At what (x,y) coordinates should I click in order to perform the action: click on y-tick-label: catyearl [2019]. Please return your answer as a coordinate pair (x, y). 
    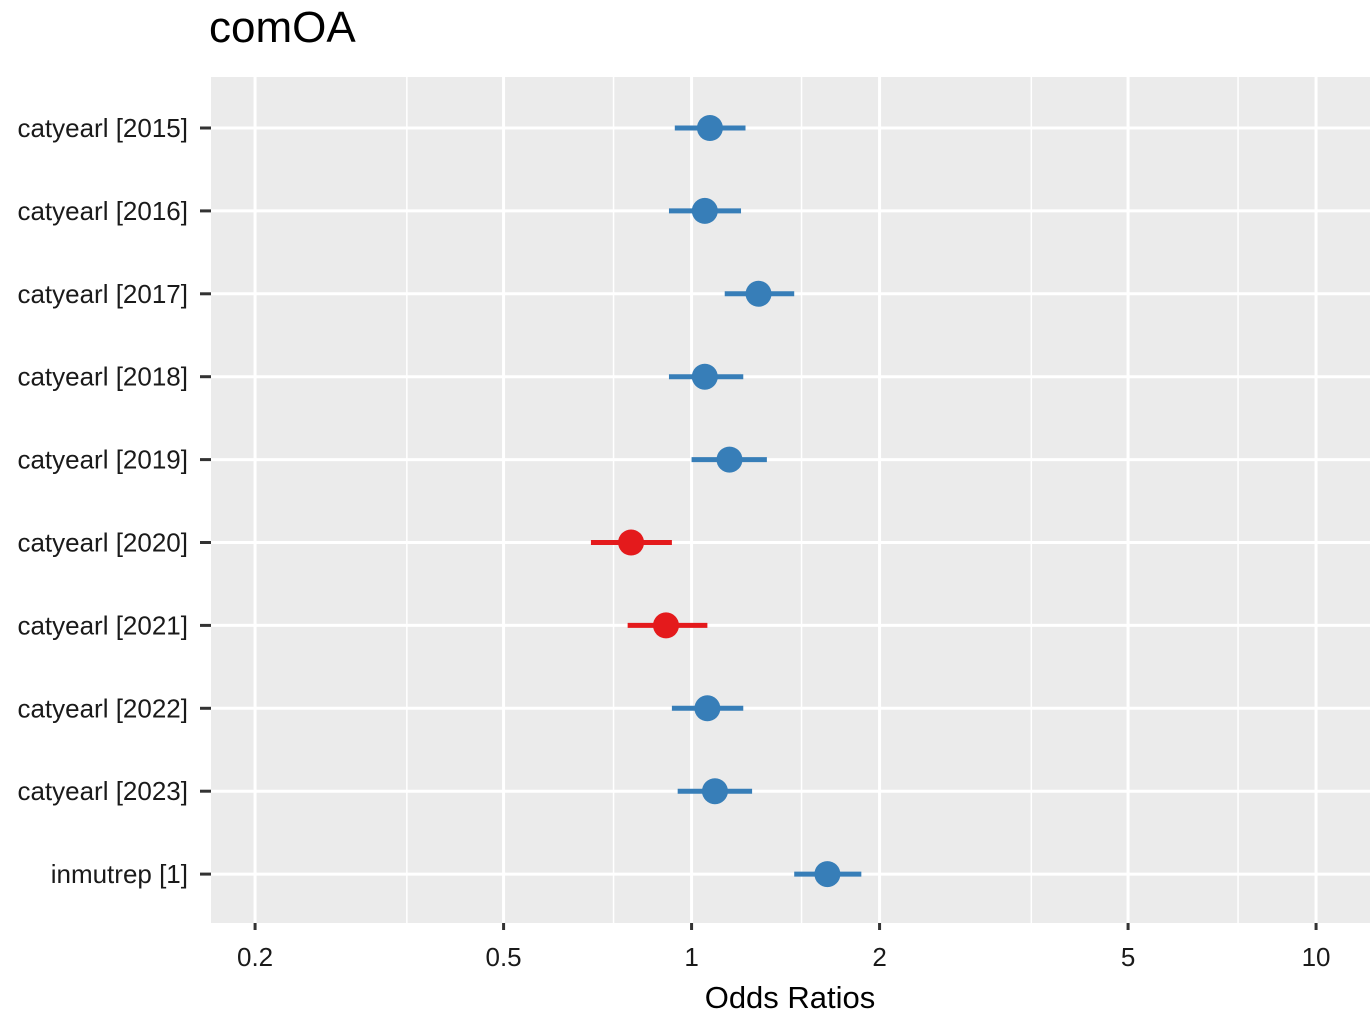
    Looking at the image, I should click on (102, 460).